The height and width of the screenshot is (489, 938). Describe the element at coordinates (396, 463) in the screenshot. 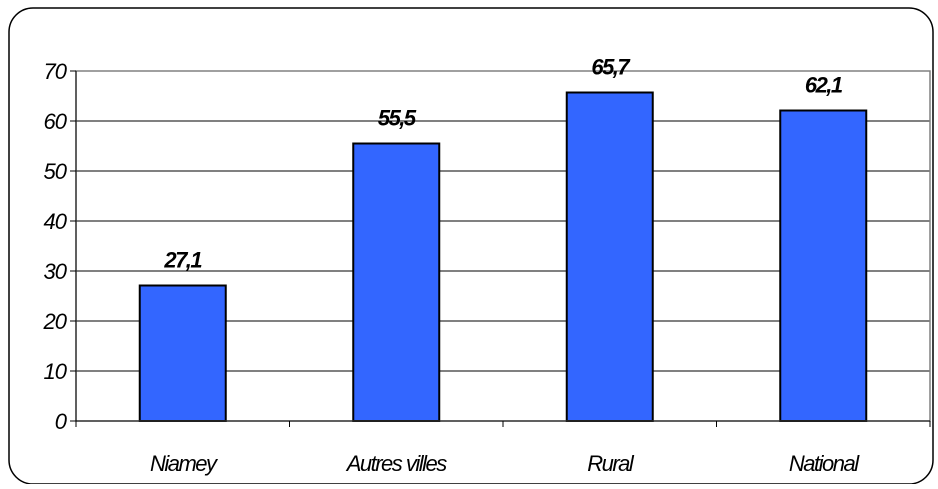

I see `x-category-label: Autres villes` at that location.